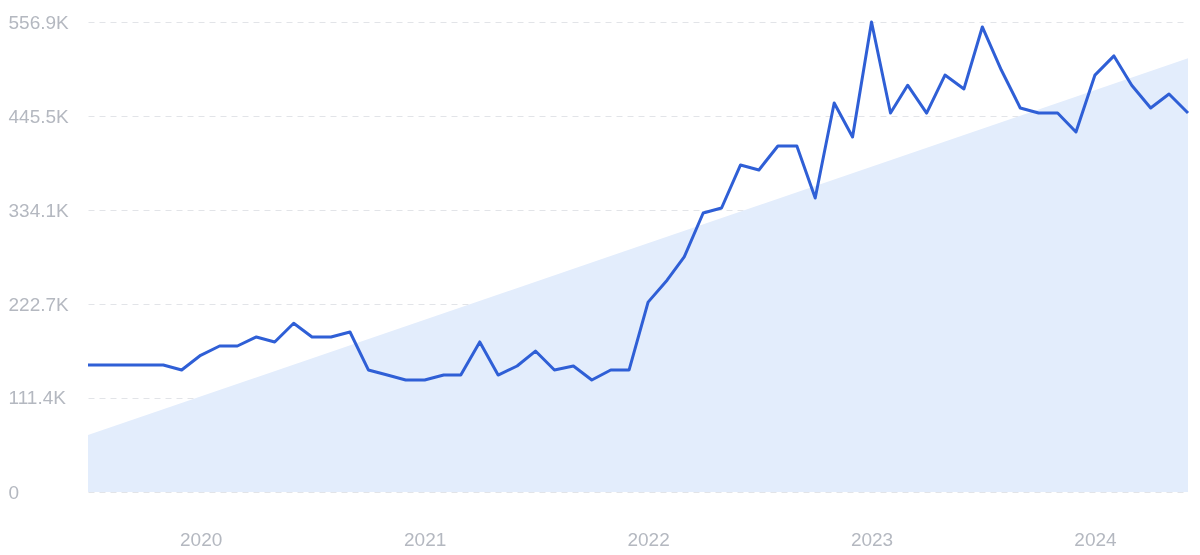  I want to click on y-tick-label: 222.7K, so click(39, 304).